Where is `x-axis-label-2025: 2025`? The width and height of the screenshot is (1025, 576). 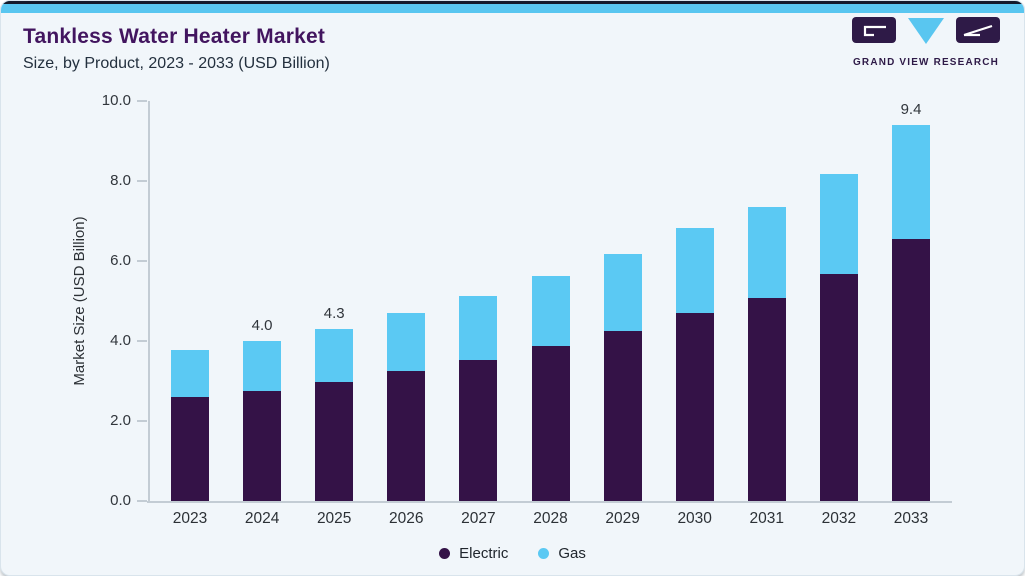 x-axis-label-2025: 2025 is located at coordinates (334, 518).